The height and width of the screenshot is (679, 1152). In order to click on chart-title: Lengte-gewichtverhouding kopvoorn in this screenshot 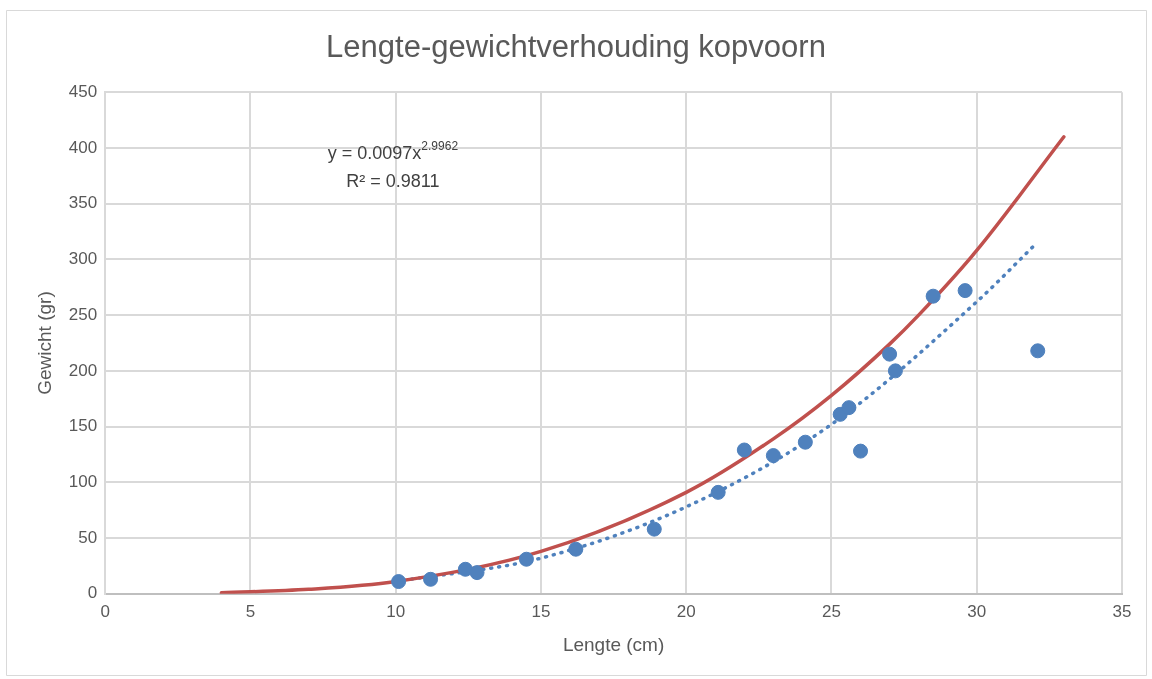, I will do `click(576, 47)`.